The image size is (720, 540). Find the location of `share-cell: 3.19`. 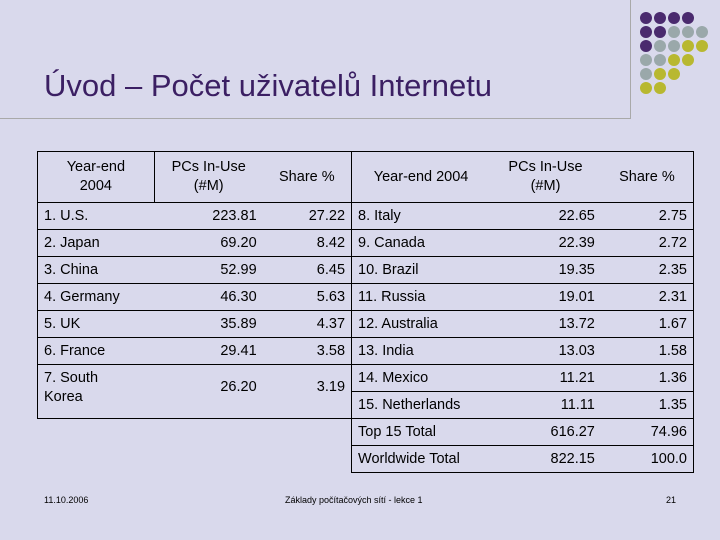

share-cell: 3.19 is located at coordinates (307, 391).